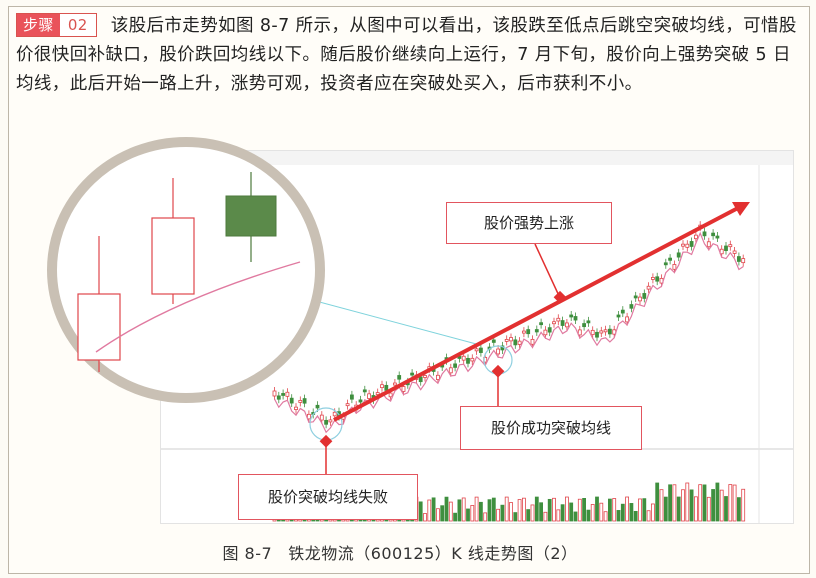 The width and height of the screenshot is (816, 578). What do you see at coordinates (433, 553) in the screenshot?
I see `figure-title: 铁龙物流（600125）K 线走势图（2）` at bounding box center [433, 553].